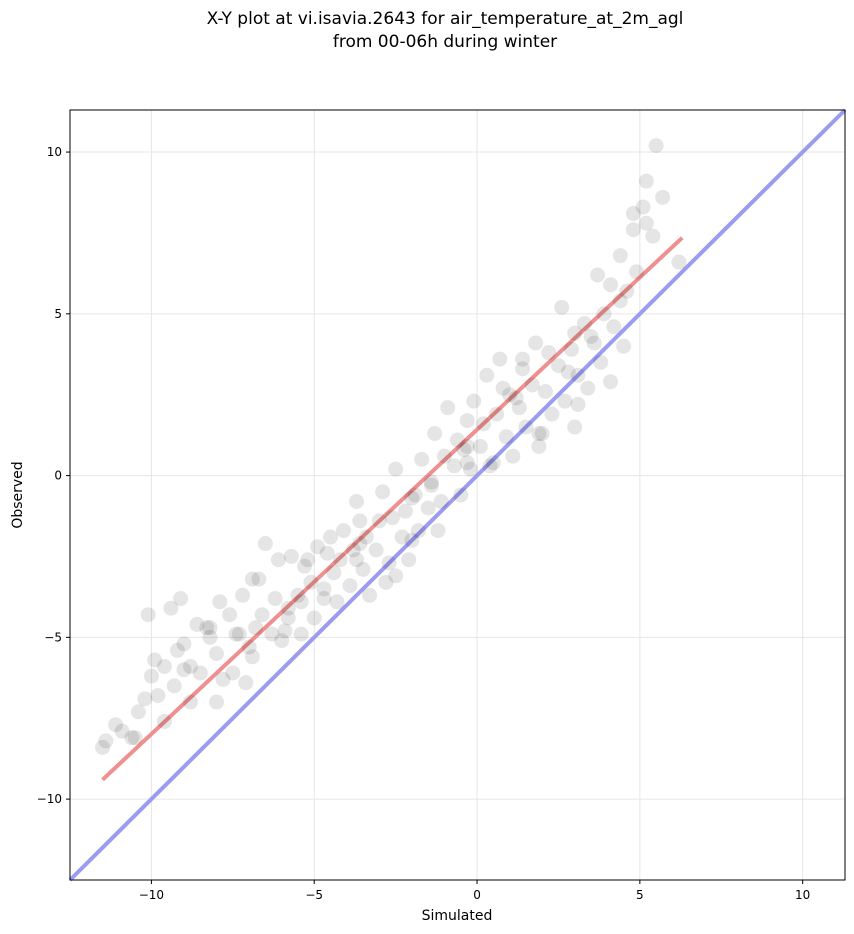 This screenshot has width=854, height=934. What do you see at coordinates (445, 42) in the screenshot?
I see `chart-subtitle: from 00-06h during winter` at bounding box center [445, 42].